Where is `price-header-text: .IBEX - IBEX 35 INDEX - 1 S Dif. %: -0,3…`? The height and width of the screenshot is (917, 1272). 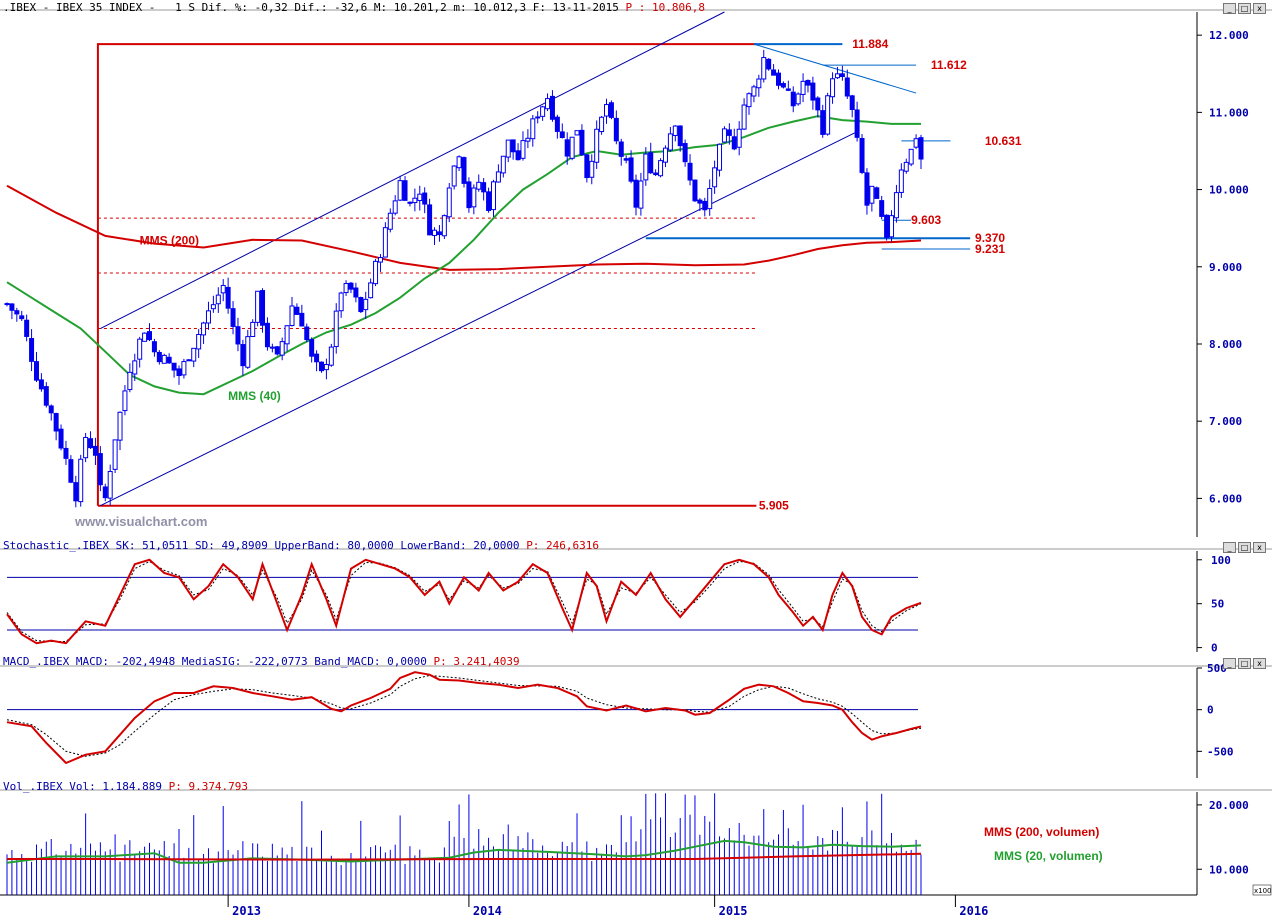
price-header-text: .IBEX - IBEX 35 INDEX - 1 S Dif. %: -0,3… is located at coordinates (311, 7).